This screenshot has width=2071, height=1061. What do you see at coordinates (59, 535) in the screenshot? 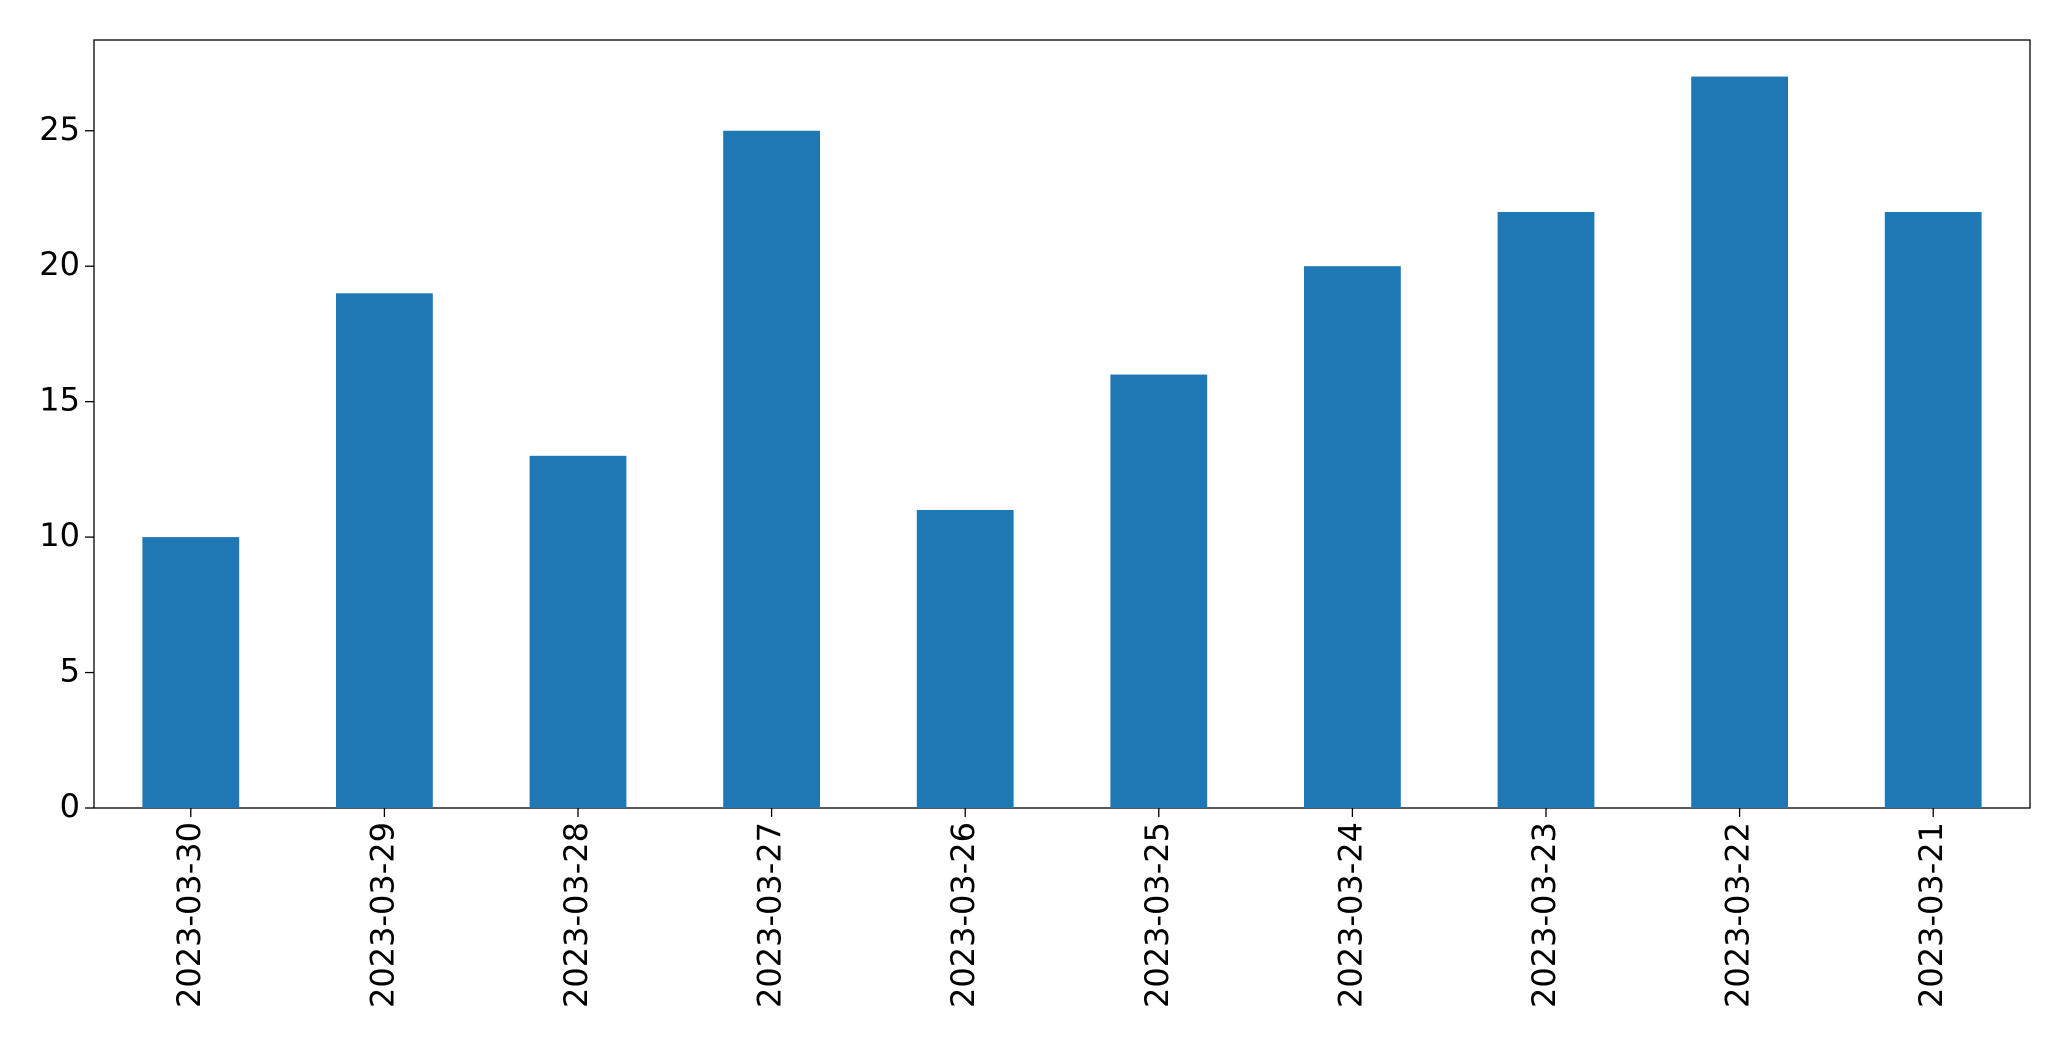
I see `y-tick-label: 10` at bounding box center [59, 535].